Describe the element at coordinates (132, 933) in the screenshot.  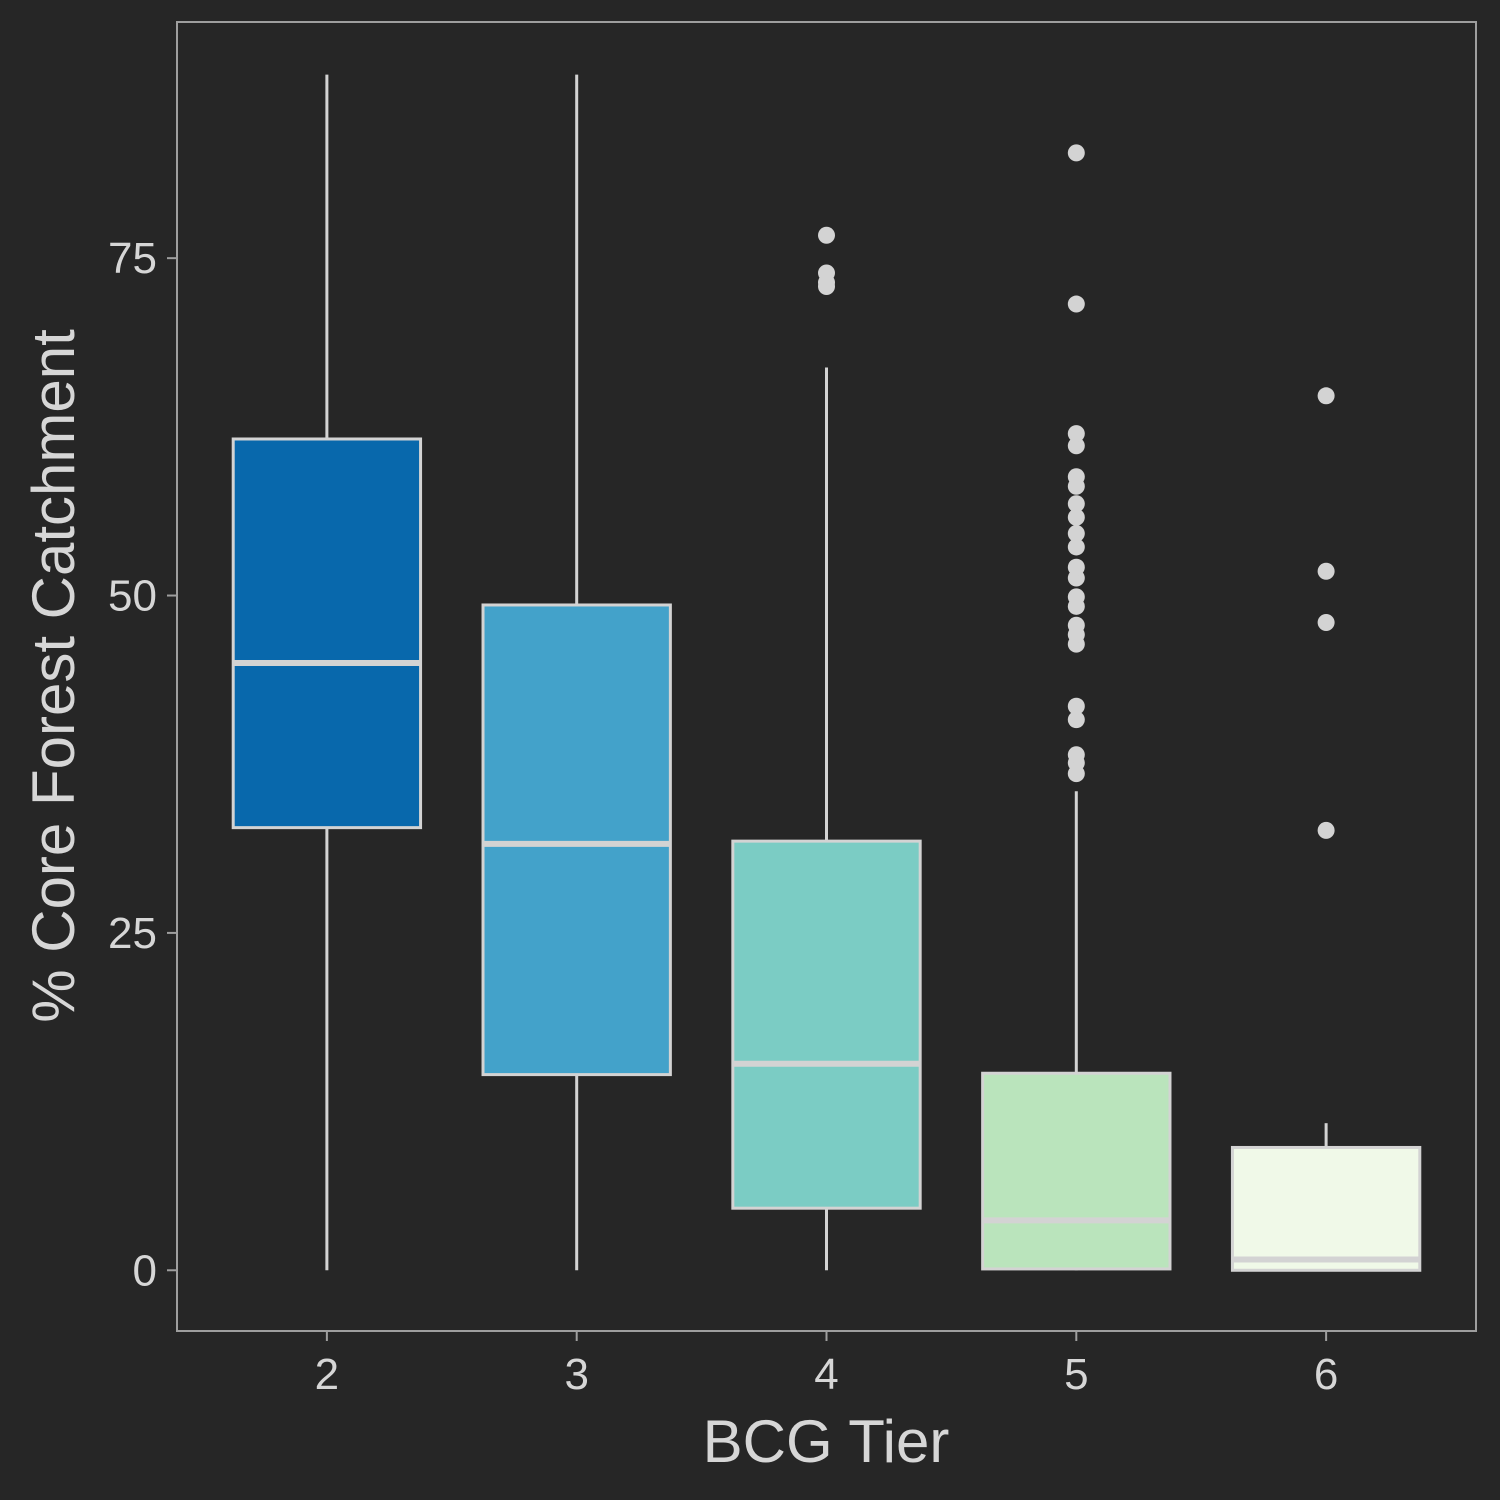
I see `y-tick-label: 25` at that location.